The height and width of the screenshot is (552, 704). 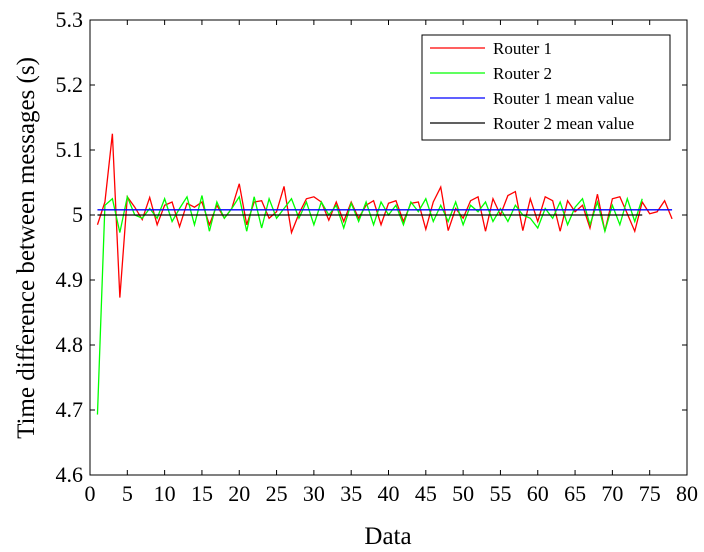 What do you see at coordinates (70, 84) in the screenshot?
I see `y-tick-label: 5.2` at bounding box center [70, 84].